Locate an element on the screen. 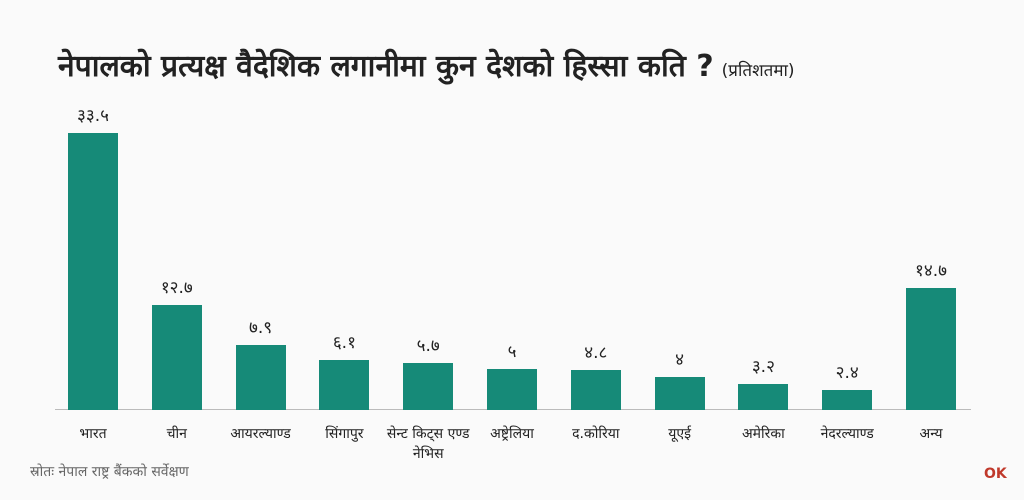  value-label: ३.२ is located at coordinates (763, 366).